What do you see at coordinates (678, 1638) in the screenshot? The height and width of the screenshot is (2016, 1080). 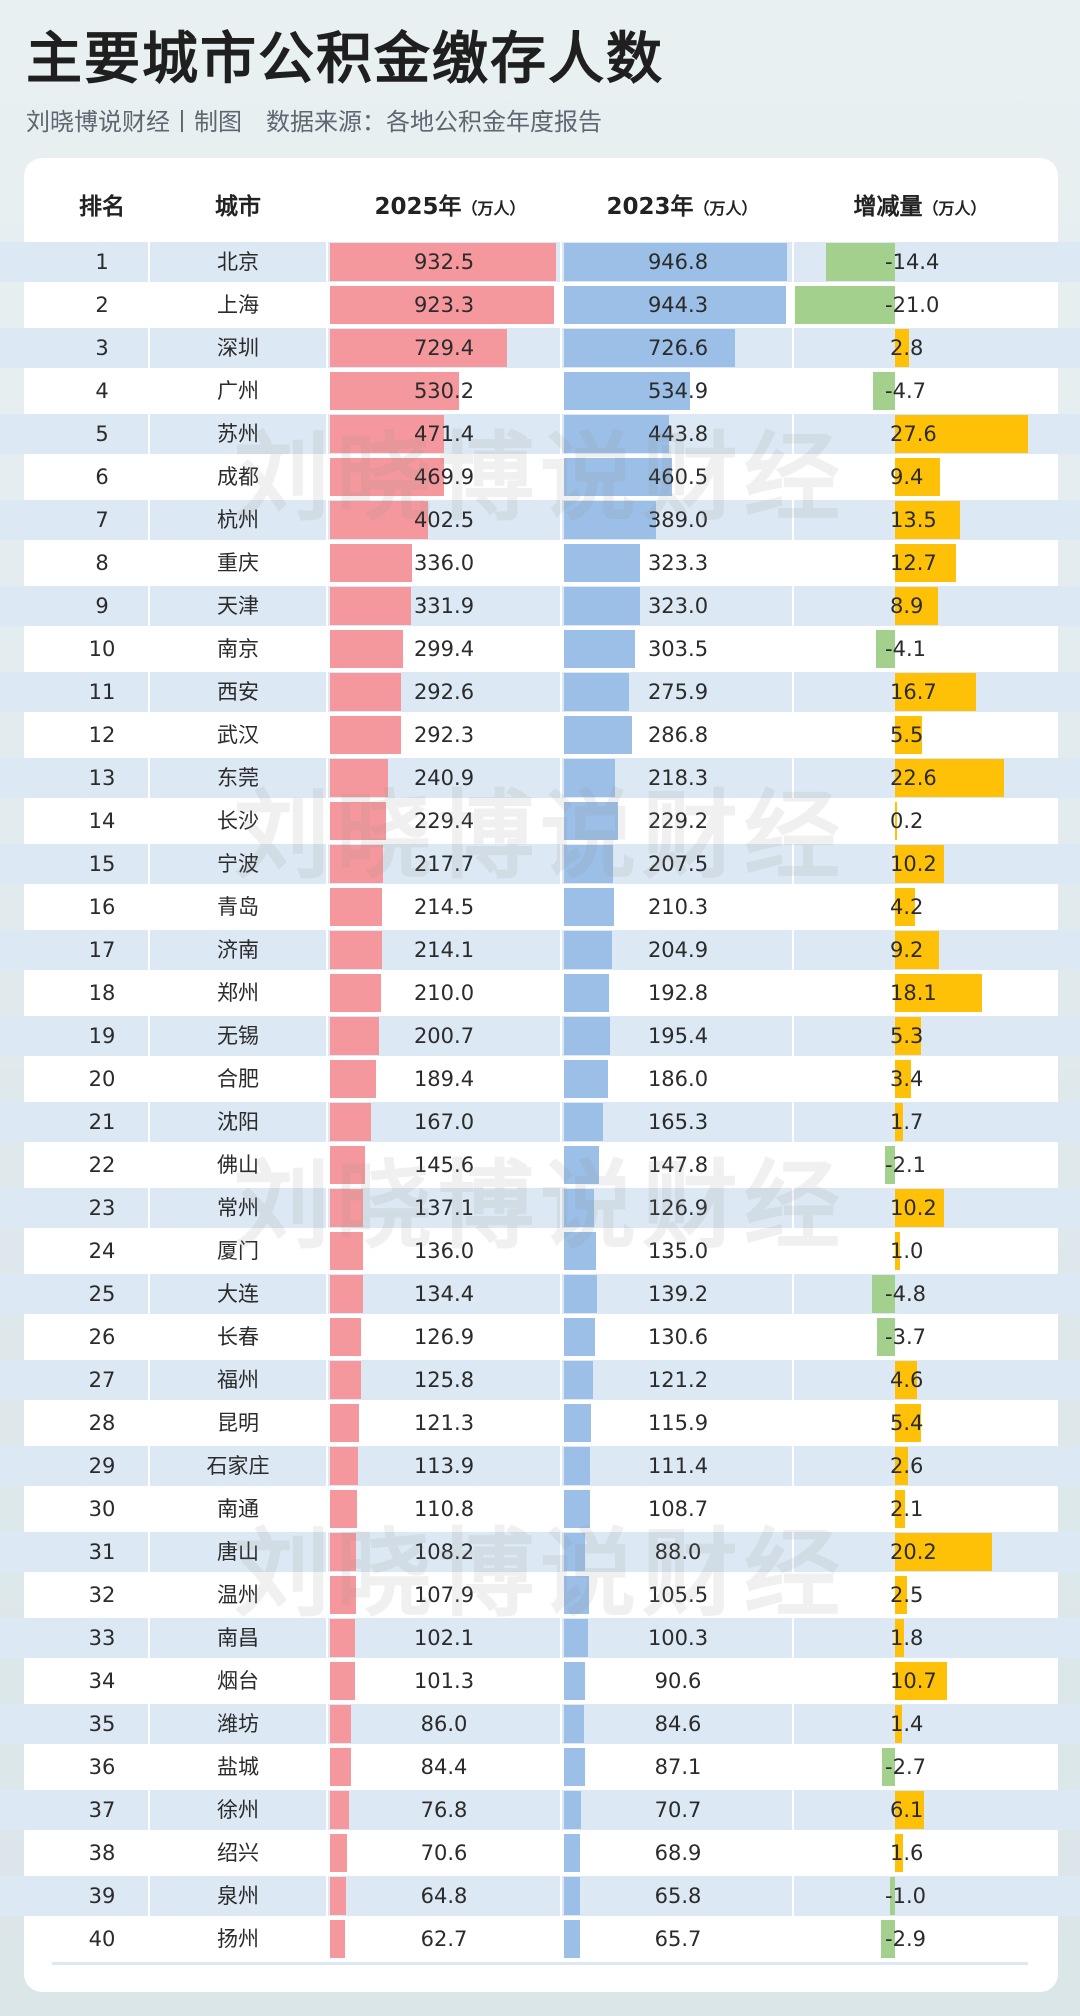 I see `value-2023: 100.3` at bounding box center [678, 1638].